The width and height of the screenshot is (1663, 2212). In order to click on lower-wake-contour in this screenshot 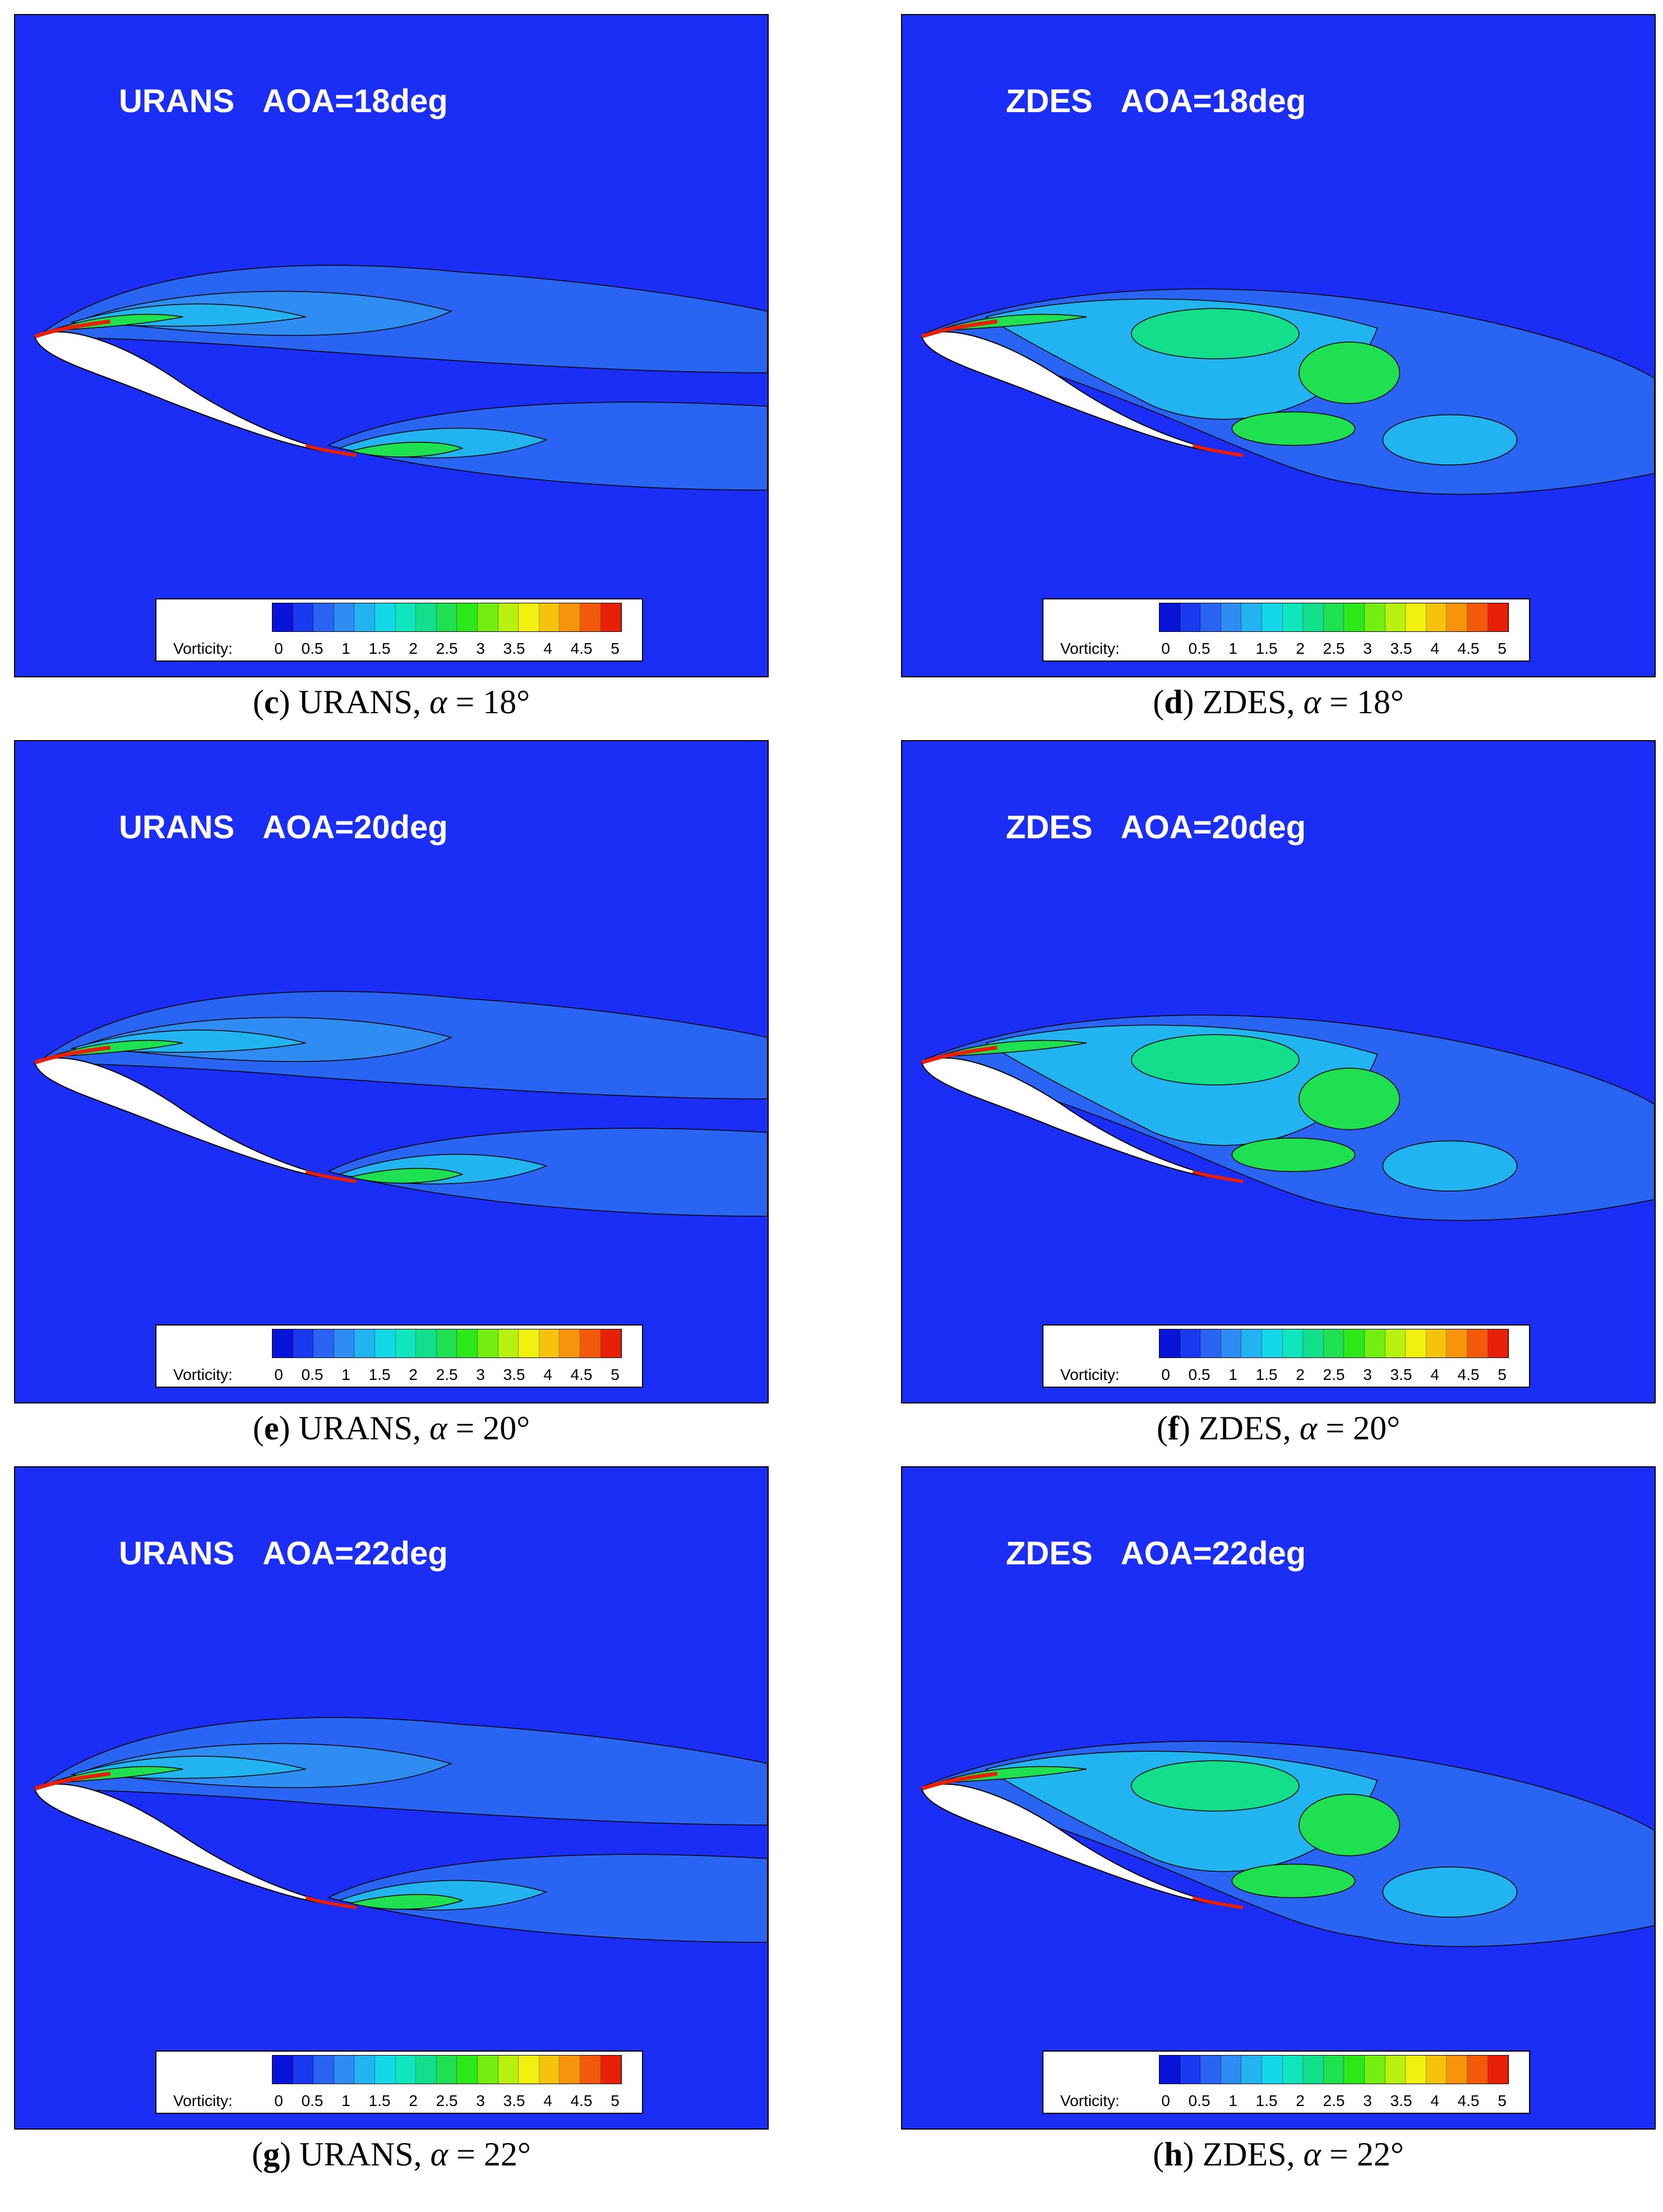, I will do `click(547, 446)`.